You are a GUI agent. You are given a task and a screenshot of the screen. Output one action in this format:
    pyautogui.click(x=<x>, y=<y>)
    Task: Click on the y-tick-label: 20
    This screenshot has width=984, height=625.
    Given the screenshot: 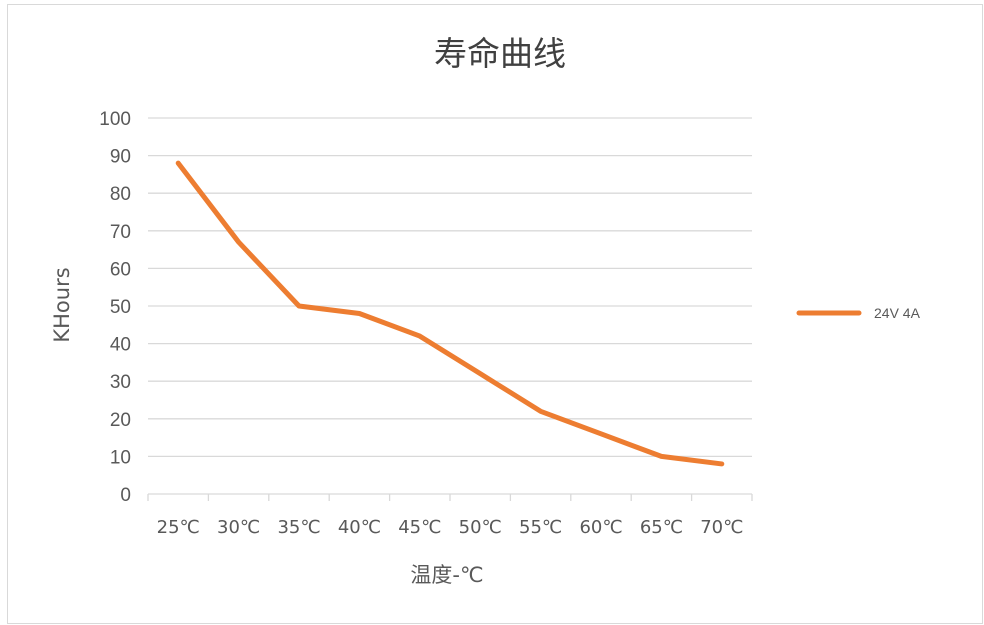 What is the action you would take?
    pyautogui.click(x=120, y=420)
    